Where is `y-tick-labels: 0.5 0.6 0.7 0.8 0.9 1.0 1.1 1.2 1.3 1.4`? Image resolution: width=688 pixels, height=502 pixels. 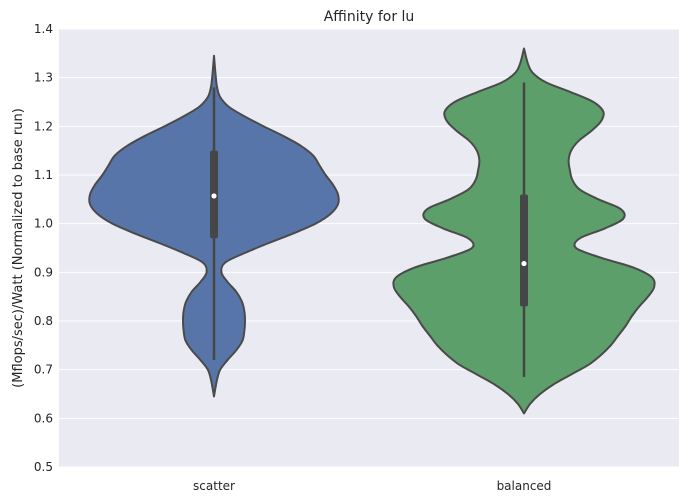 y-tick-labels: 0.5 0.6 0.7 0.8 0.9 1.0 1.1 1.2 1.3 1.4 is located at coordinates (43, 248).